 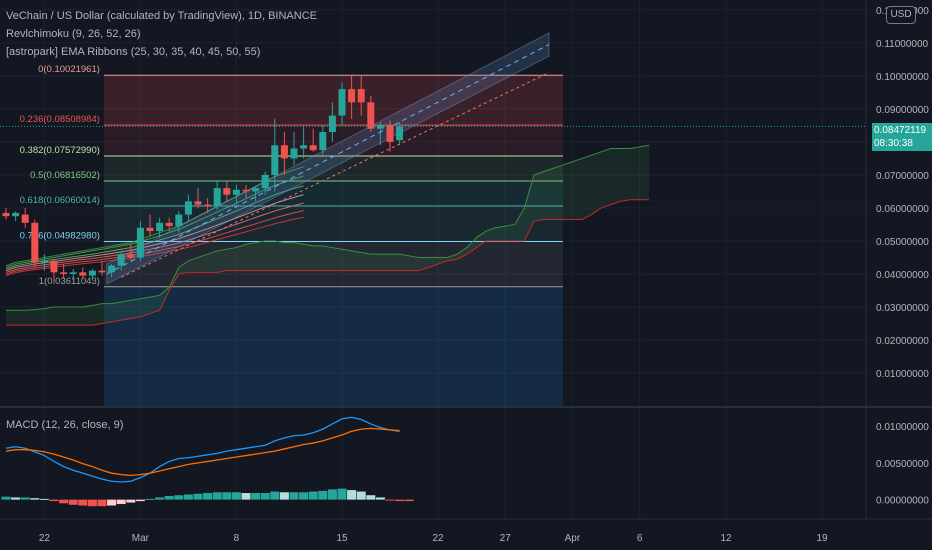 I want to click on price-axis-label: 0.02000000, so click(x=902, y=341).